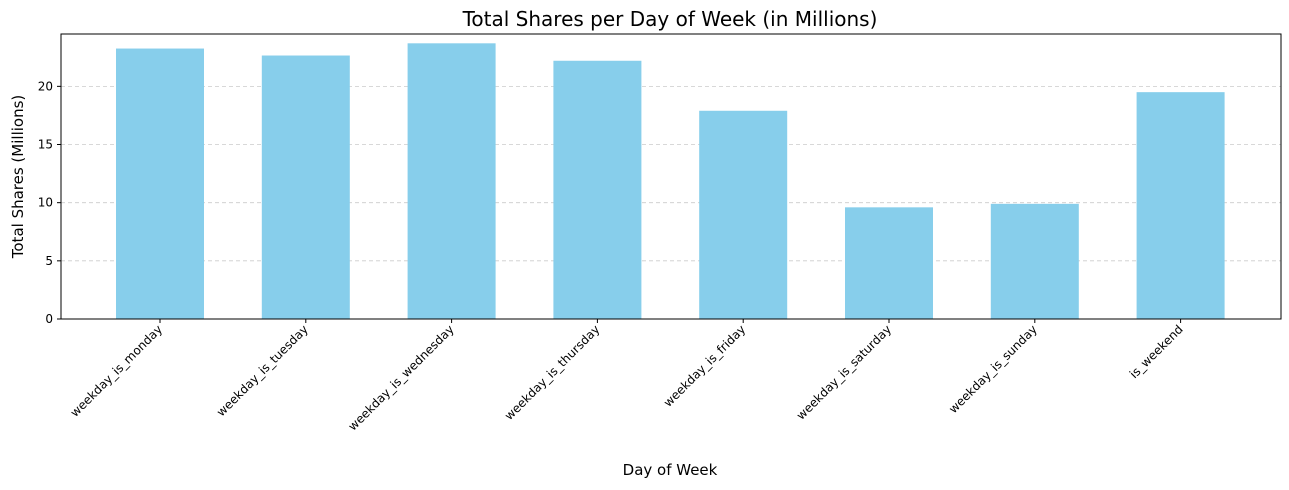  I want to click on x-tick-label: weekday_is_thursday, so click(552, 372).